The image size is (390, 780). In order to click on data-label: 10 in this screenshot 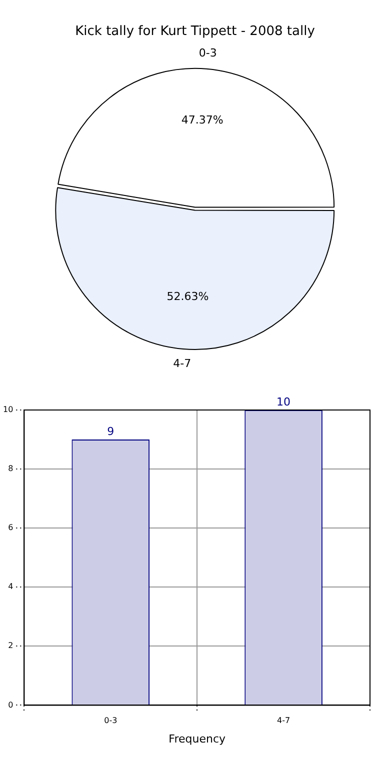, I will do `click(283, 401)`.